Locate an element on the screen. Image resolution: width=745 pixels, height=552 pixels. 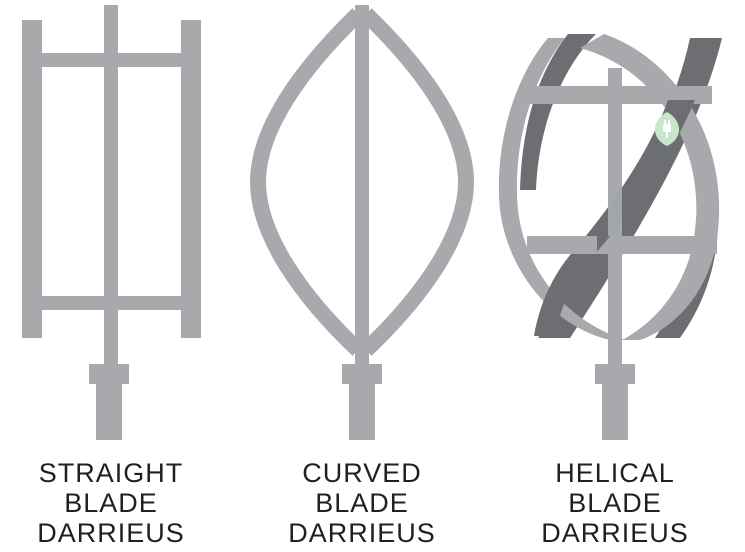
helical-left-blade is located at coordinates (561, 189).